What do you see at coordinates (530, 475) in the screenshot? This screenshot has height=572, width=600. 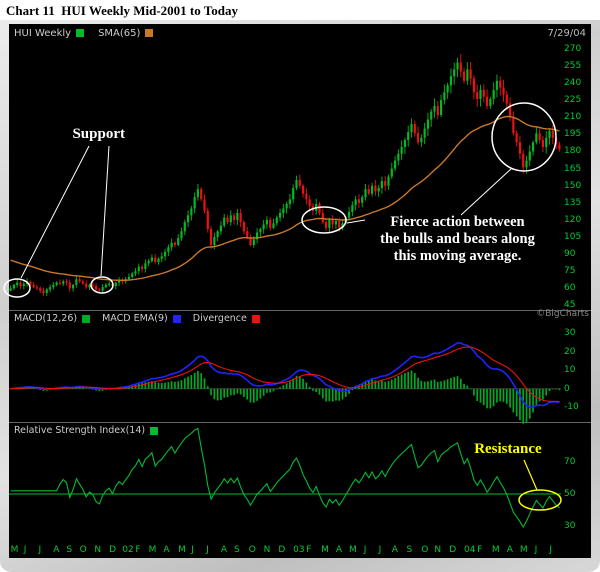 I see `resistance-pointer-line` at bounding box center [530, 475].